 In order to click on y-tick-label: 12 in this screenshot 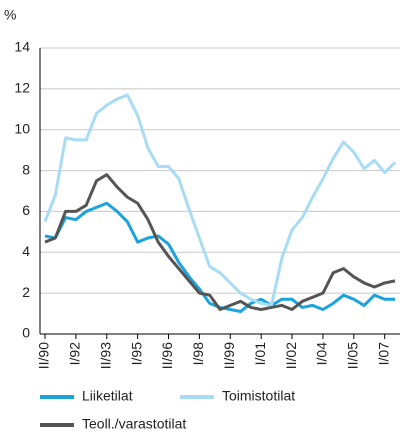, I will do `click(22, 88)`.